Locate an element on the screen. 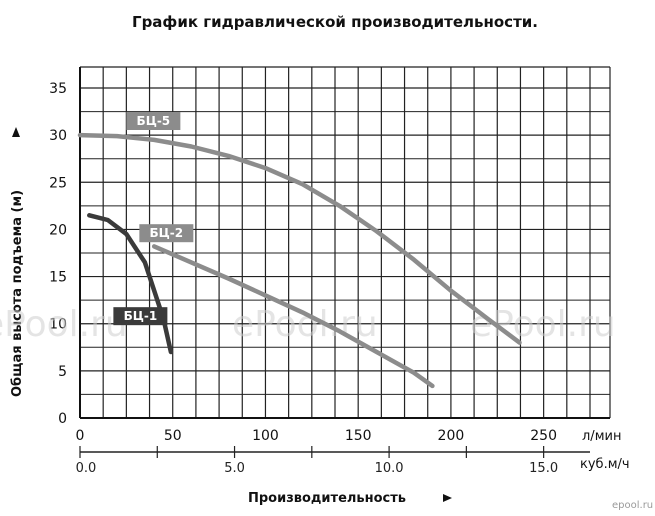 The image size is (655, 516). y-tick-label: 5 is located at coordinates (62, 372).